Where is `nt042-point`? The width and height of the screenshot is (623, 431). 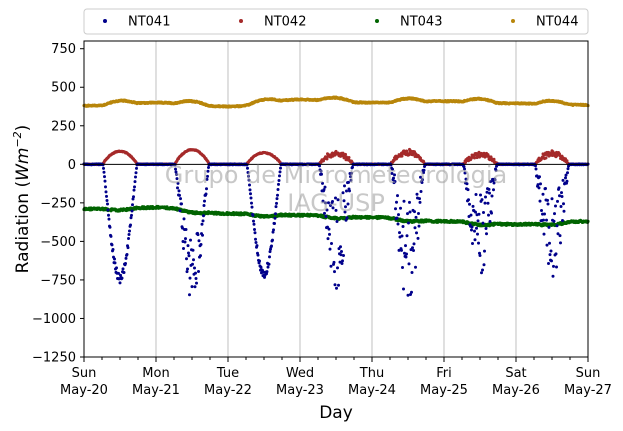
nt042-point is located at coordinates (407, 151).